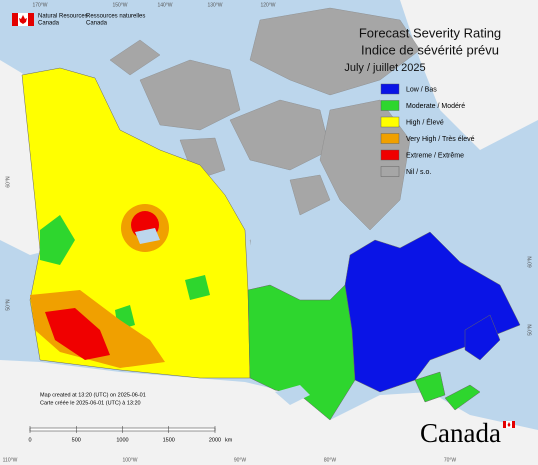  I want to click on note: Map created at 13:20 (UTC) on 2025-06-01, so click(93, 395).